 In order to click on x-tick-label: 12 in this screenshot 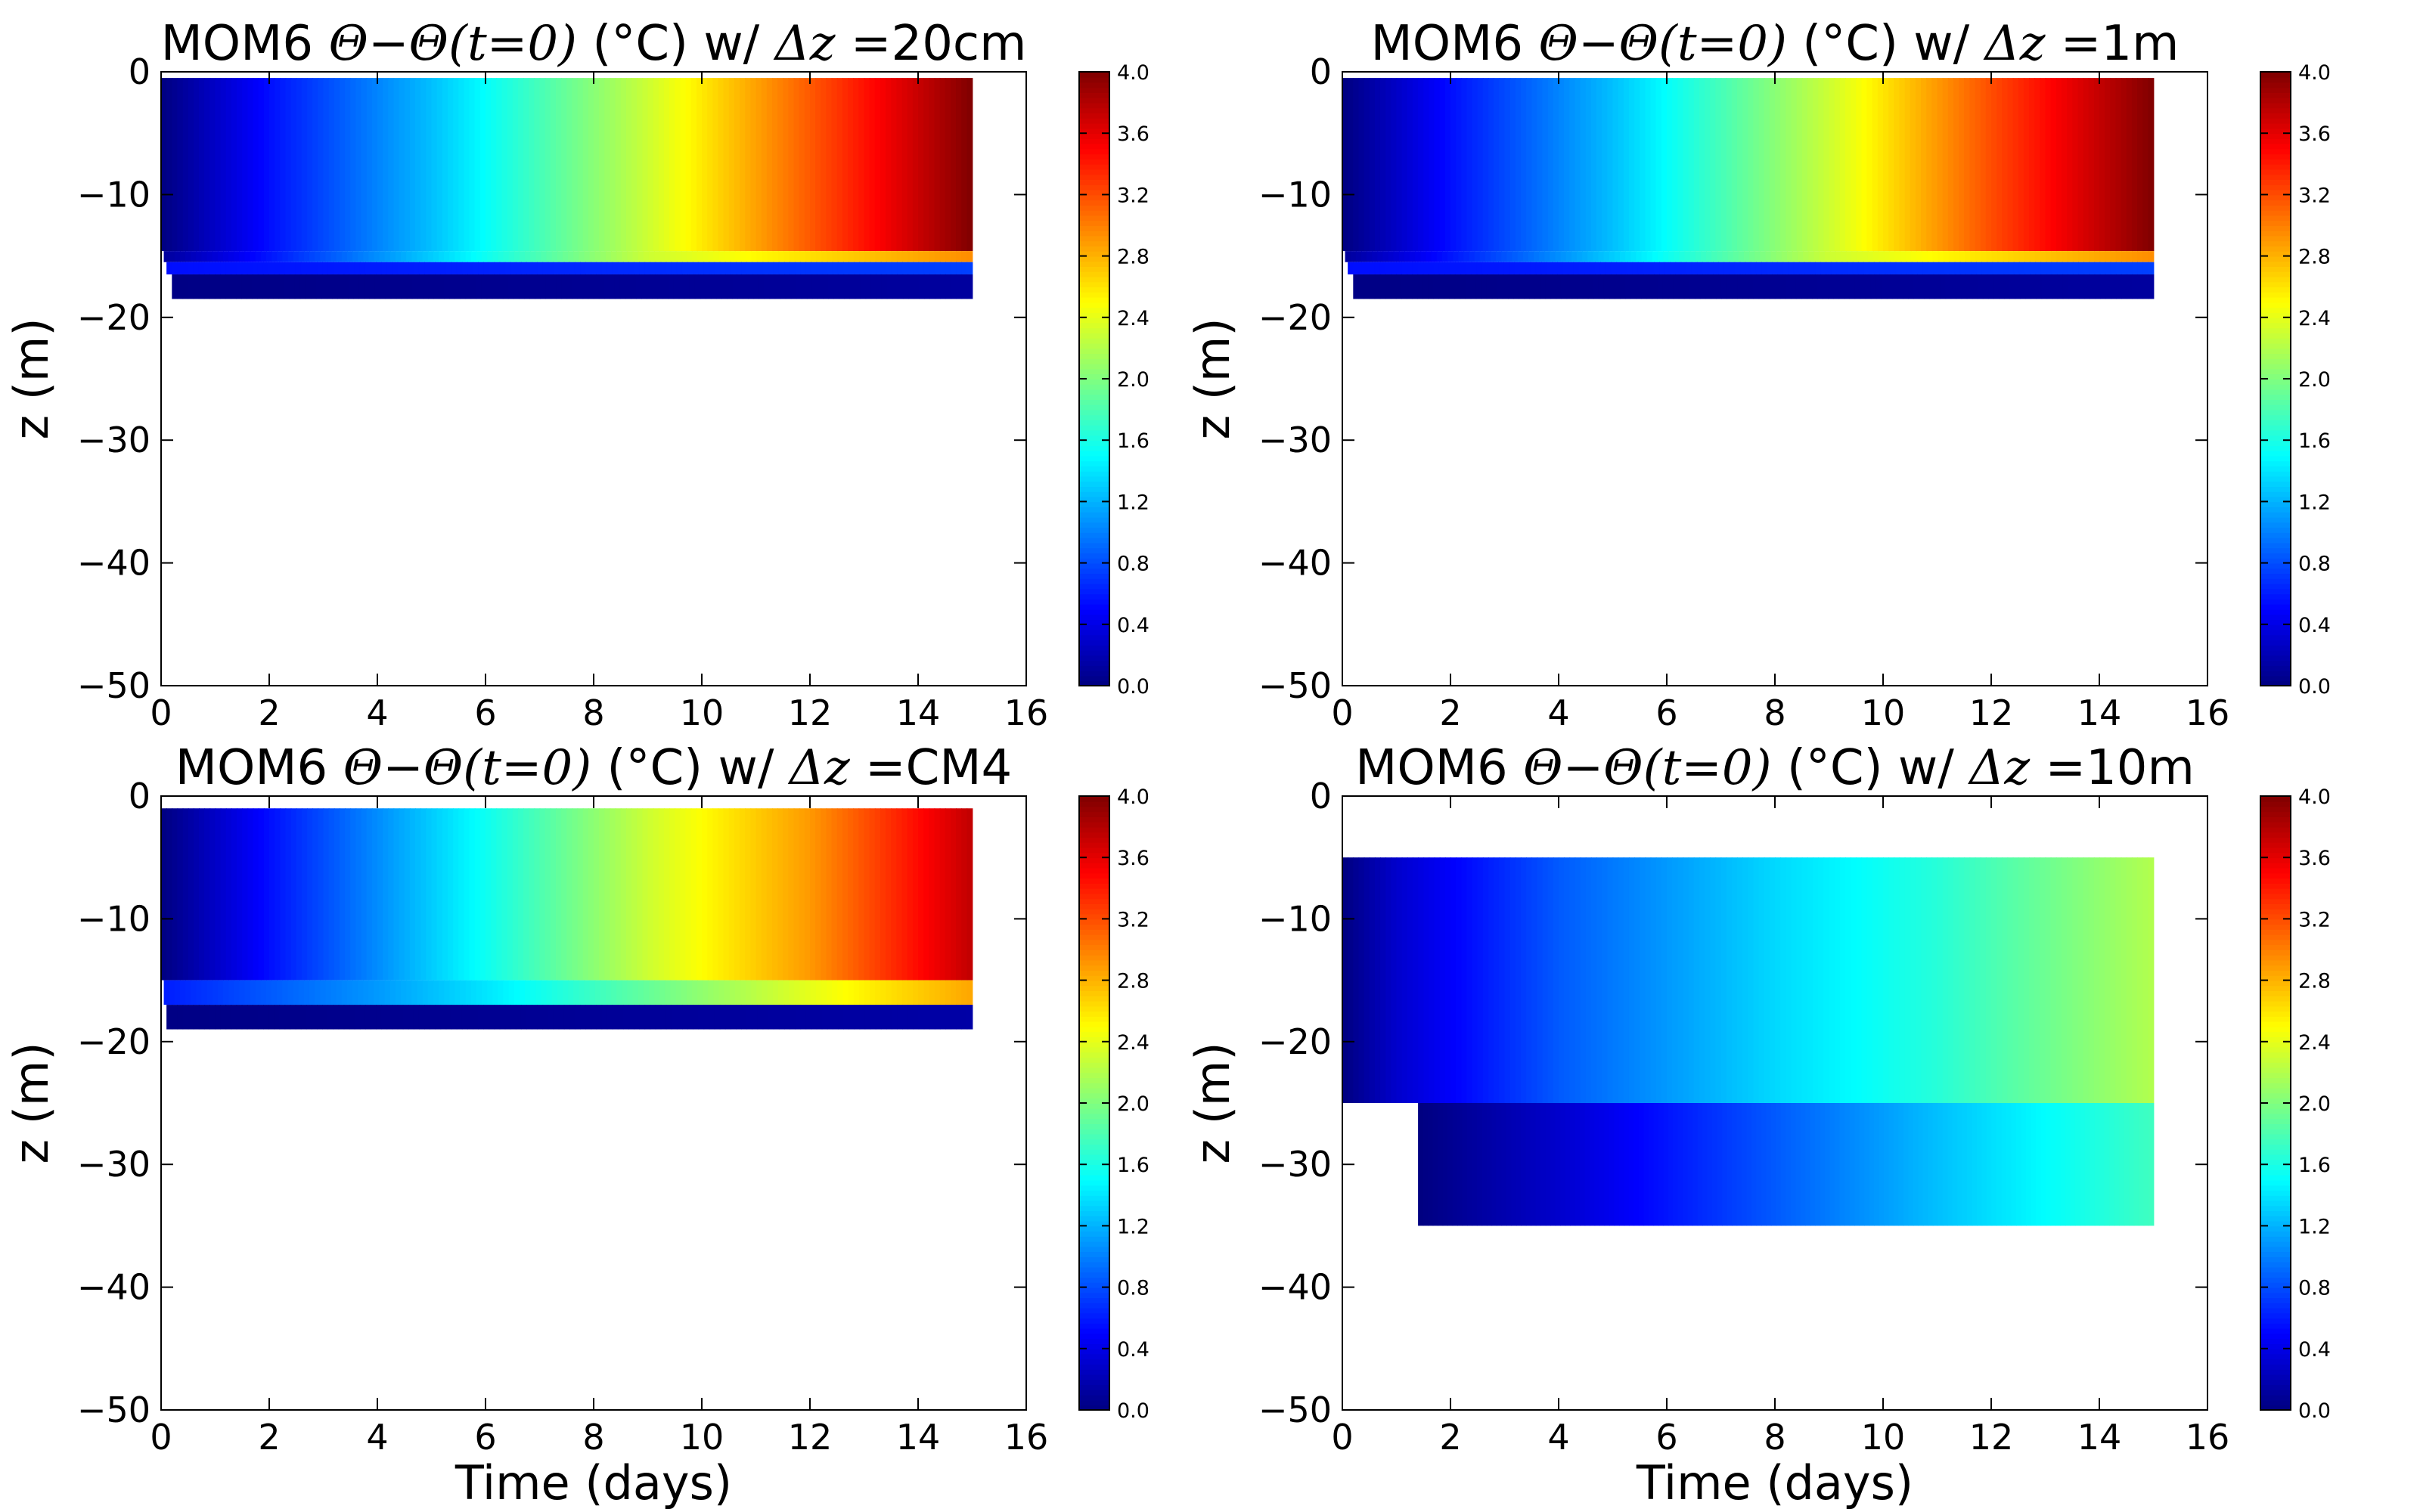, I will do `click(1991, 712)`.